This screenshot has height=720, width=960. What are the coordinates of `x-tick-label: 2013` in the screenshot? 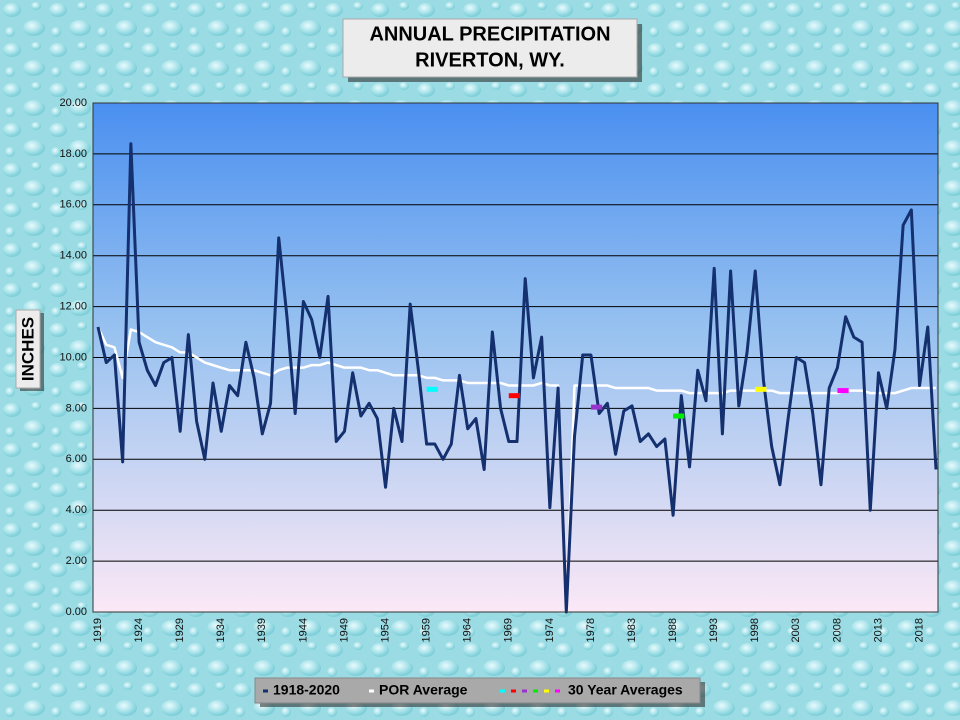 It's located at (878, 630).